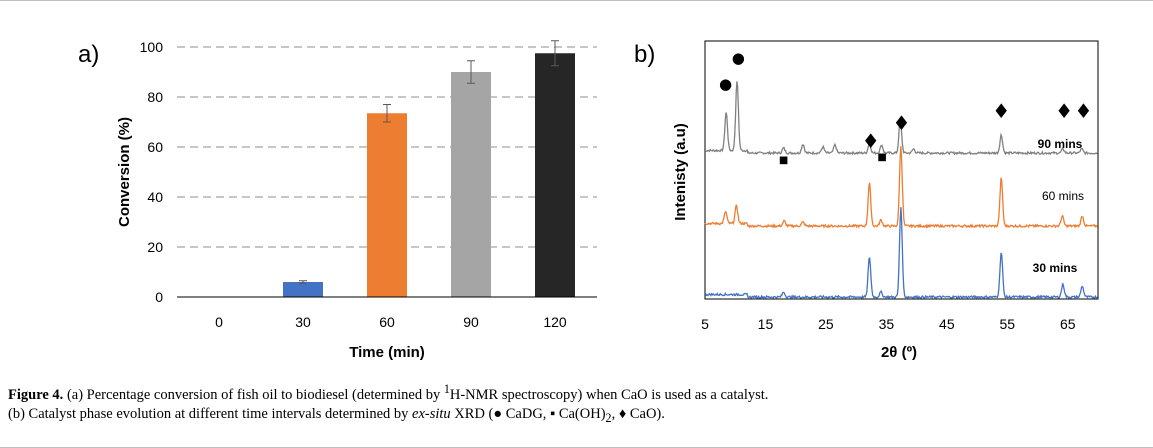 The width and height of the screenshot is (1153, 448). What do you see at coordinates (680, 172) in the screenshot?
I see `y-axis-label: Intenisty (a.u)` at bounding box center [680, 172].